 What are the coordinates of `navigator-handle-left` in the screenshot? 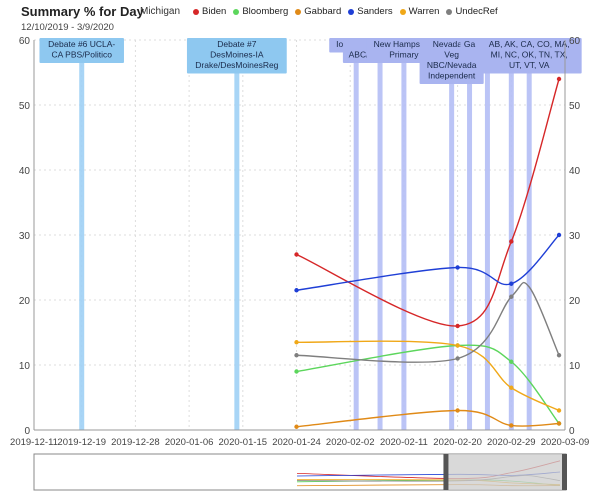 It's located at (446, 472).